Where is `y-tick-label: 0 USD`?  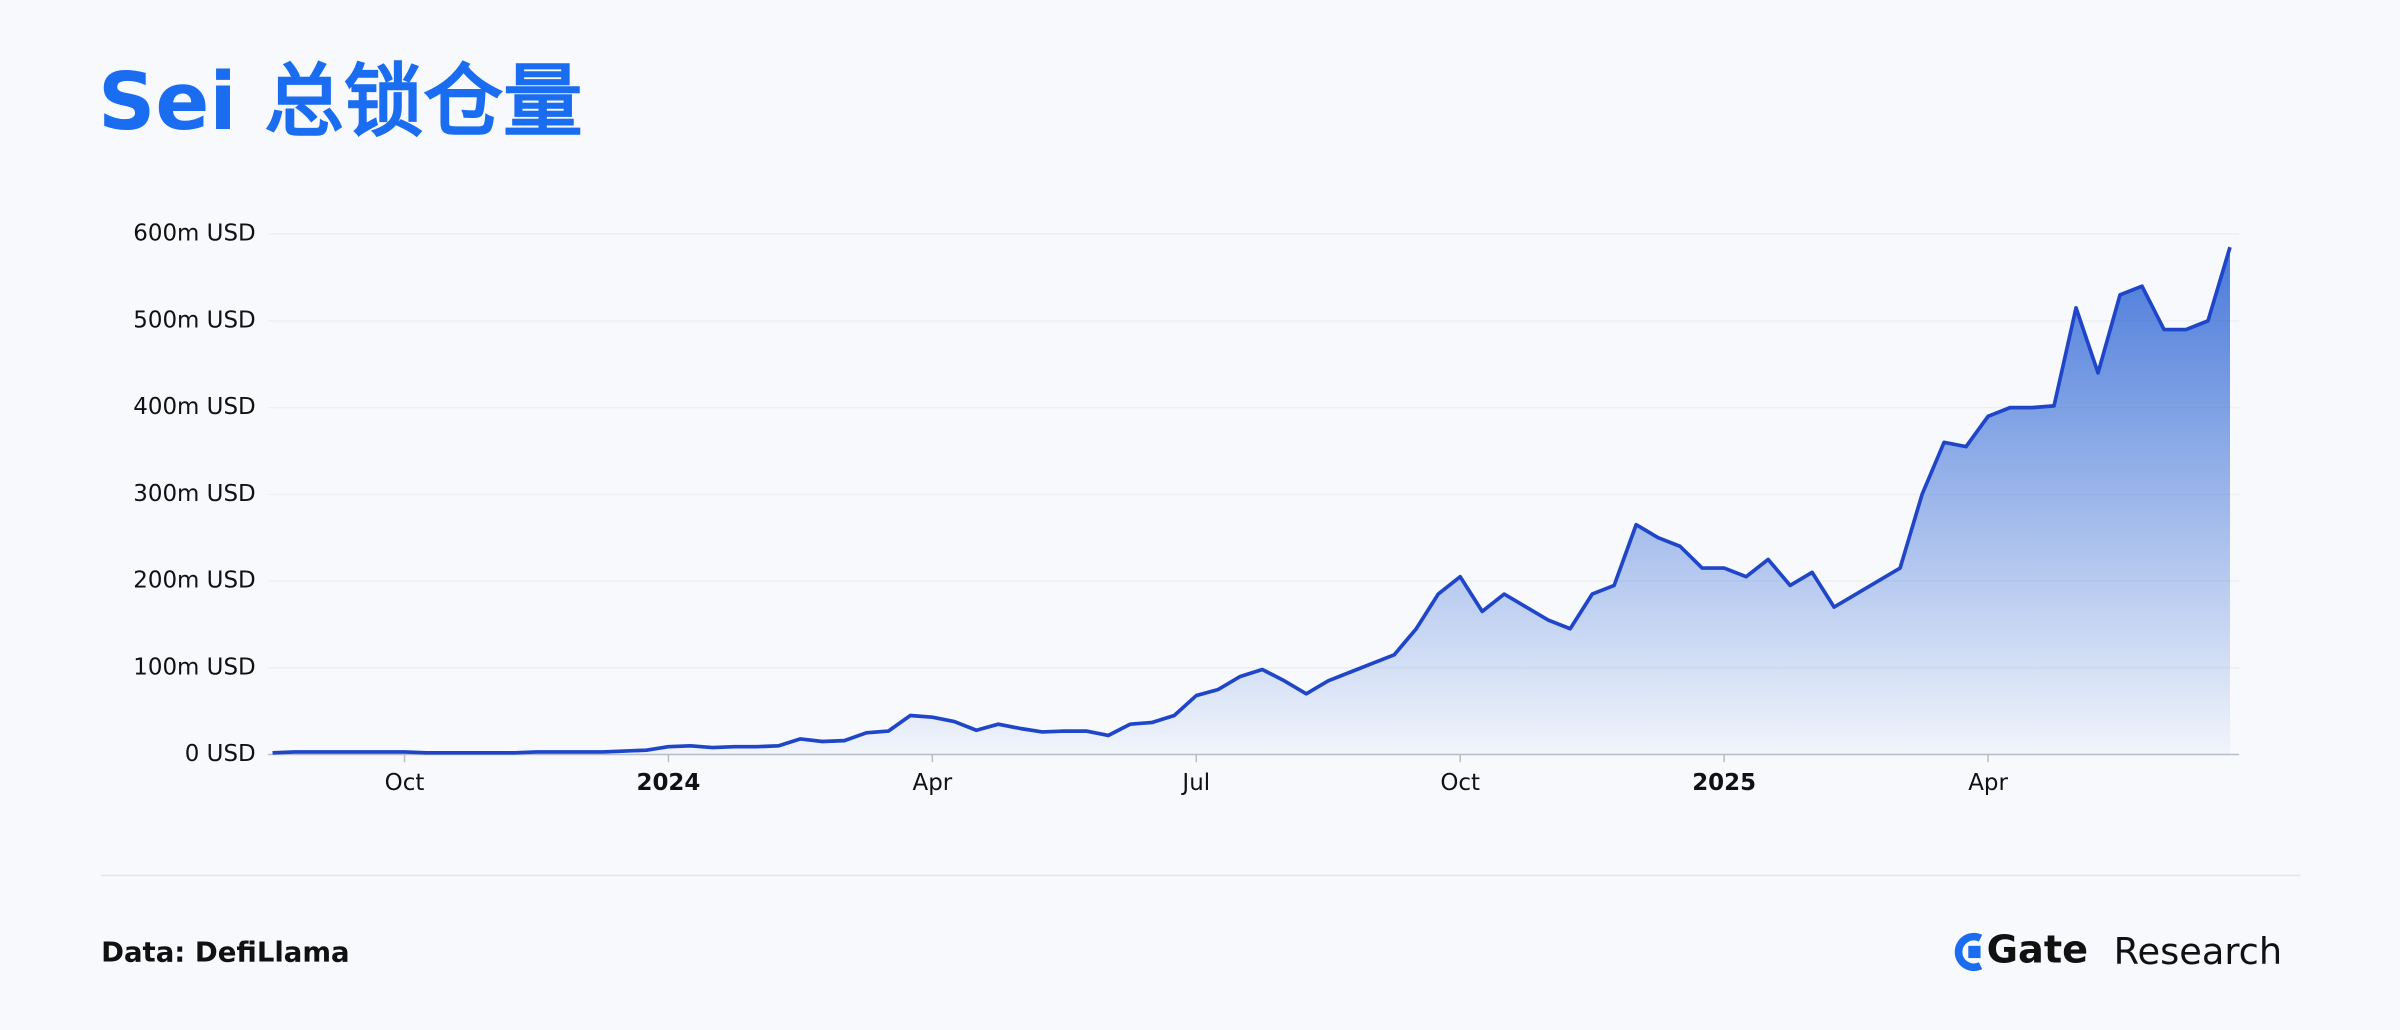 y-tick-label: 0 USD is located at coordinates (220, 754).